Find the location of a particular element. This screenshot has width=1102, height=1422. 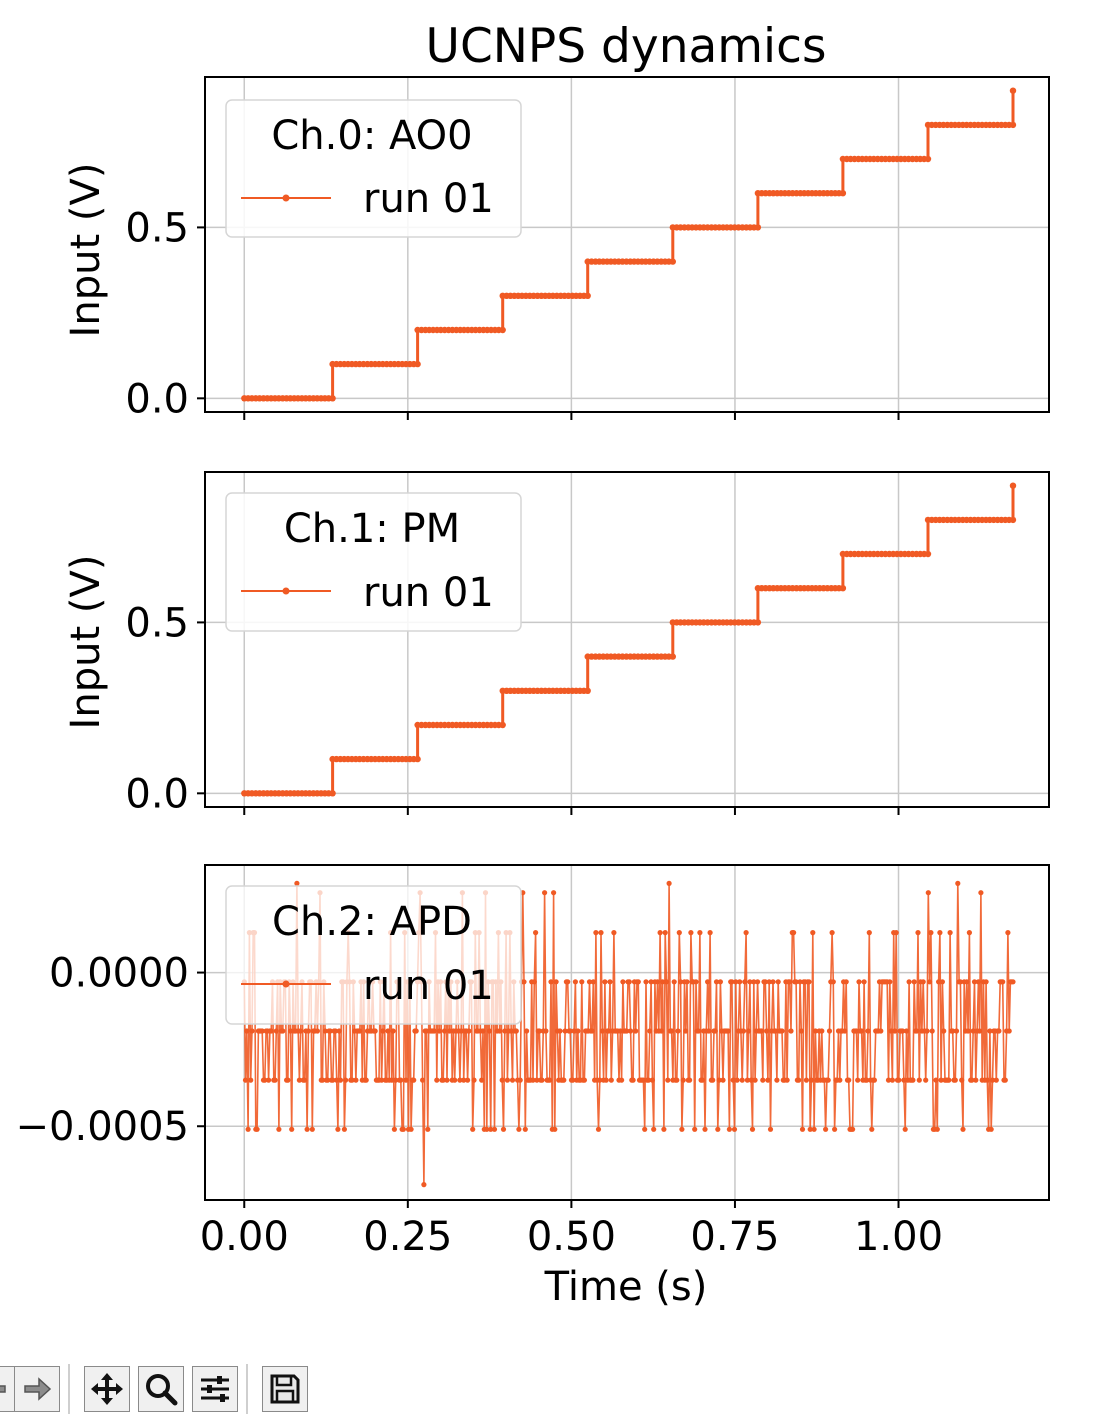

toolbar-separator is located at coordinates (247, 1389).